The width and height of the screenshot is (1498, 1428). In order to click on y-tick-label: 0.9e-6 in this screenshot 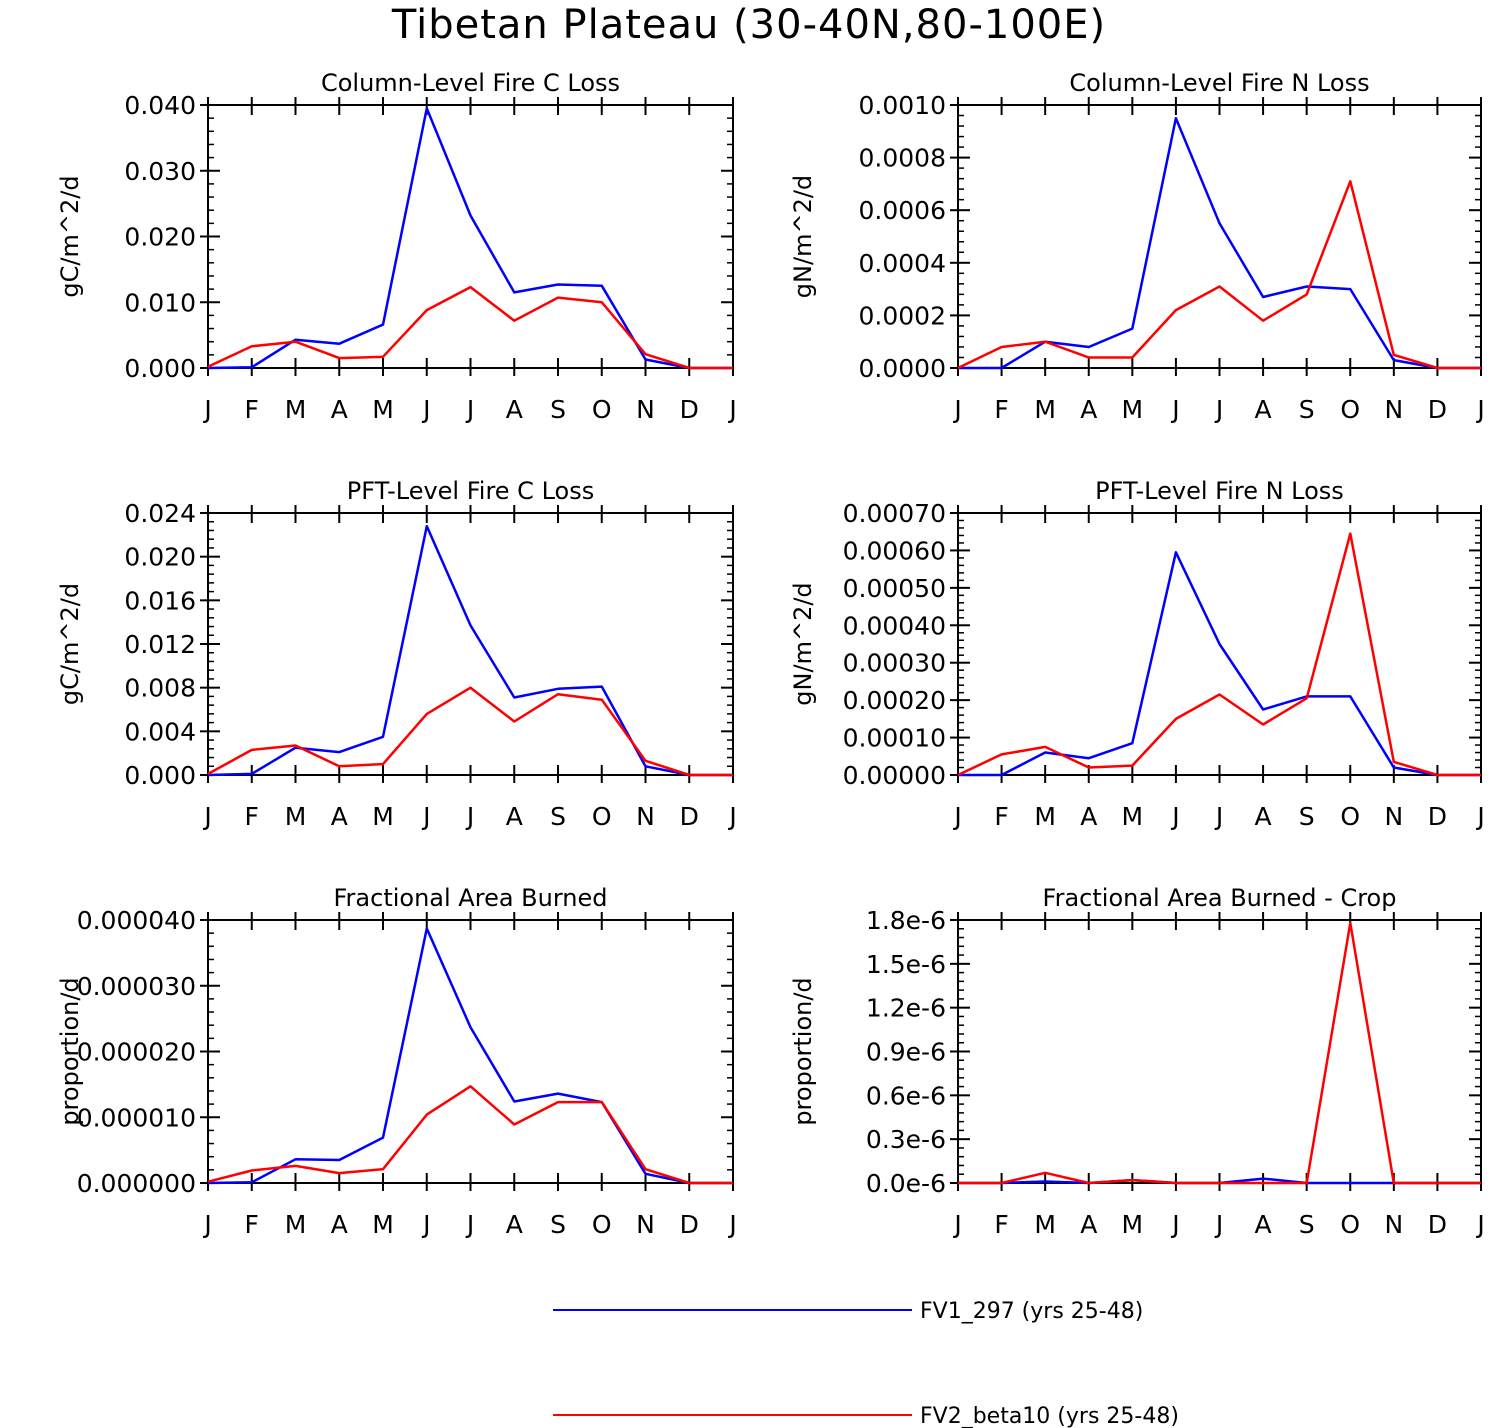, I will do `click(906, 1052)`.